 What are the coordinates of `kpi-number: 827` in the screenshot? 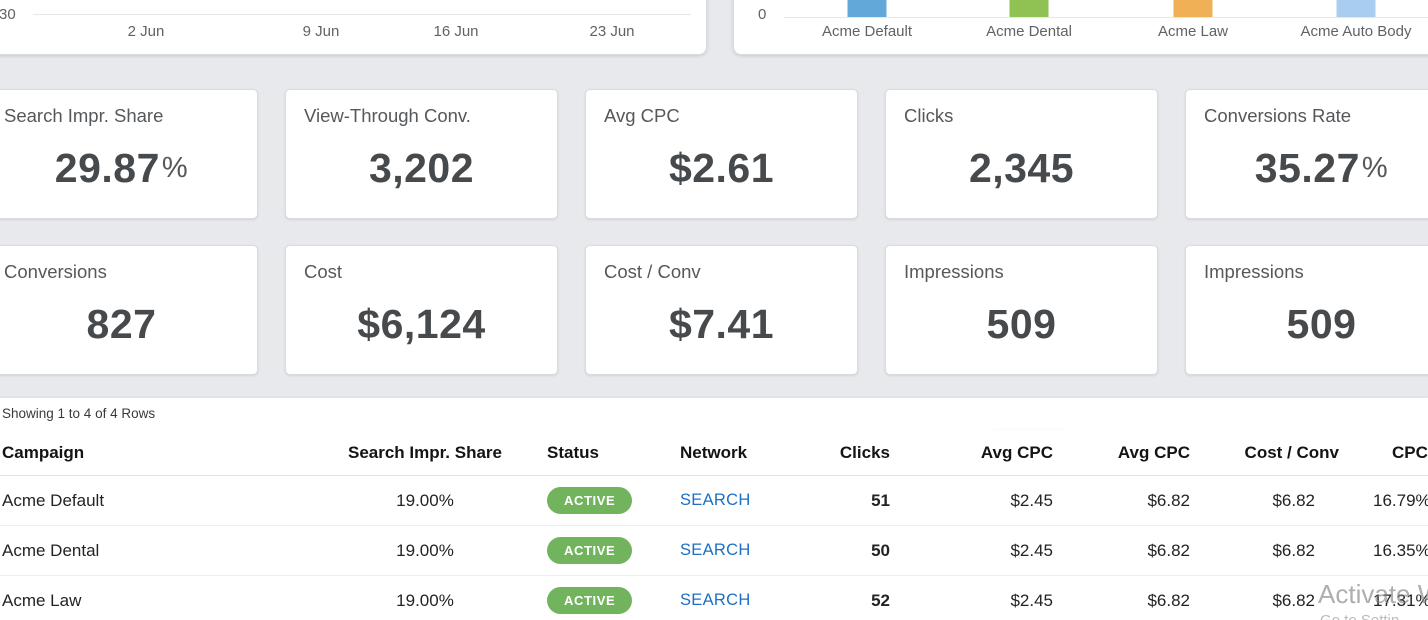 It's located at (121, 324).